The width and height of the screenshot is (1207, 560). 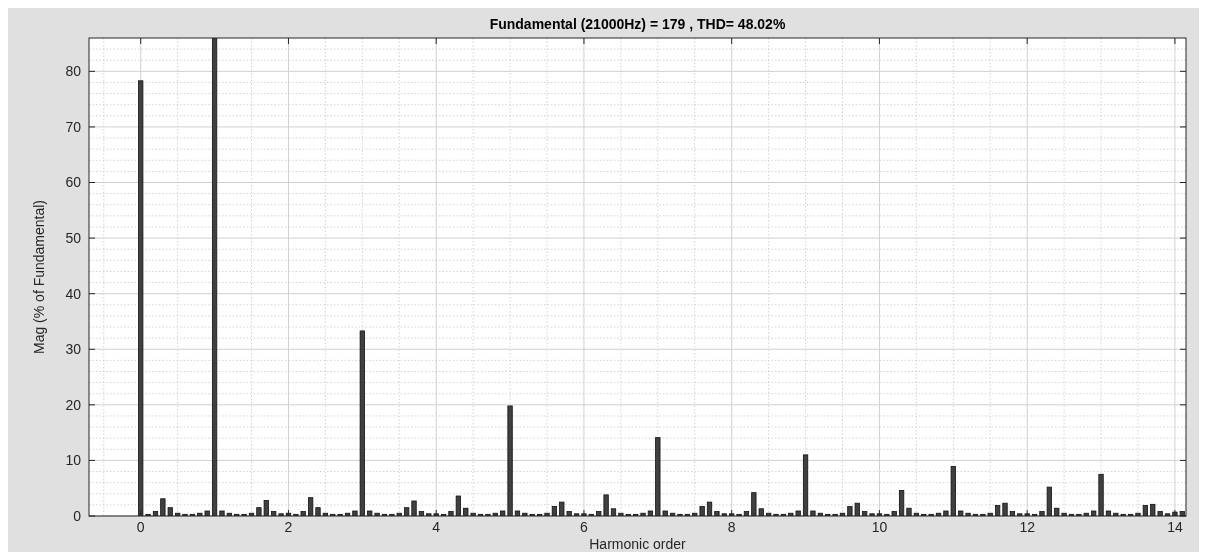 What do you see at coordinates (140, 527) in the screenshot?
I see `x-tick-label: 0` at bounding box center [140, 527].